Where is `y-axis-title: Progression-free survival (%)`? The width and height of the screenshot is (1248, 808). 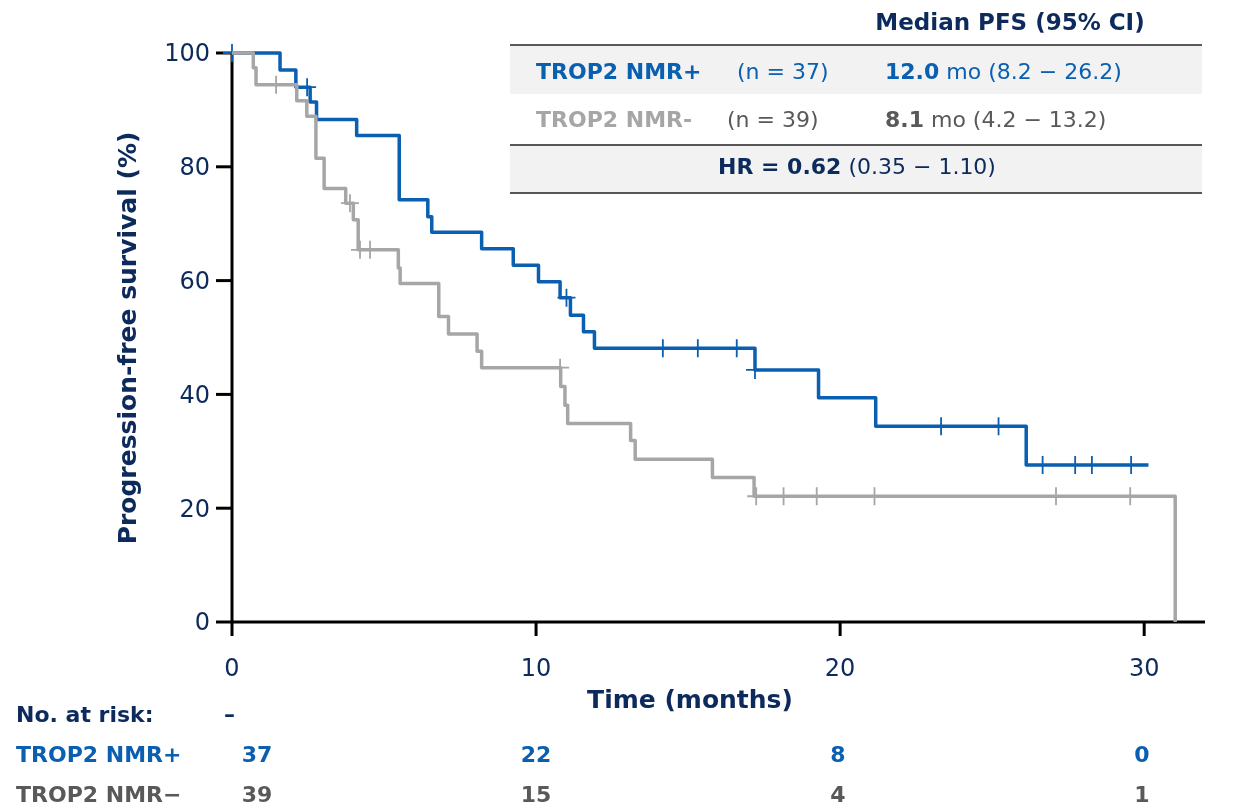 y-axis-title: Progression-free survival (%) is located at coordinates (127, 338).